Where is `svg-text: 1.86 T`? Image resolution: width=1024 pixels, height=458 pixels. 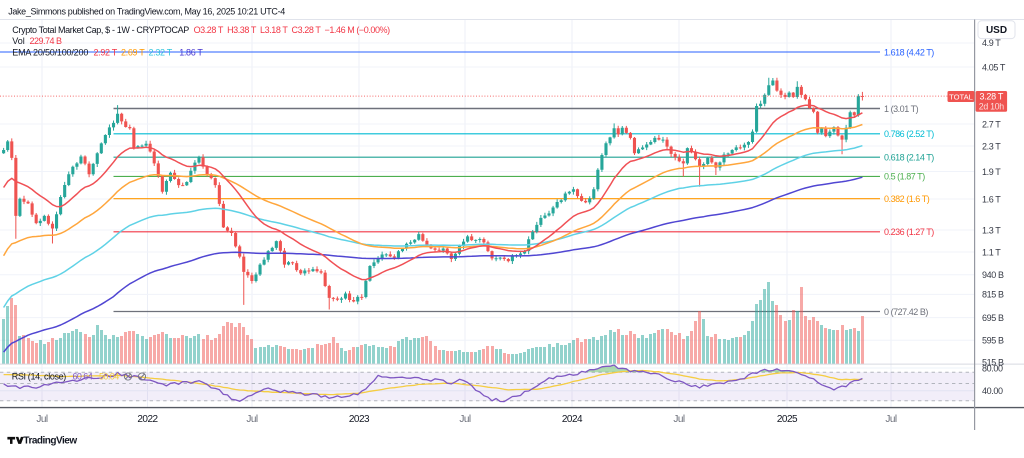 svg-text: 1.86 T is located at coordinates (191, 53).